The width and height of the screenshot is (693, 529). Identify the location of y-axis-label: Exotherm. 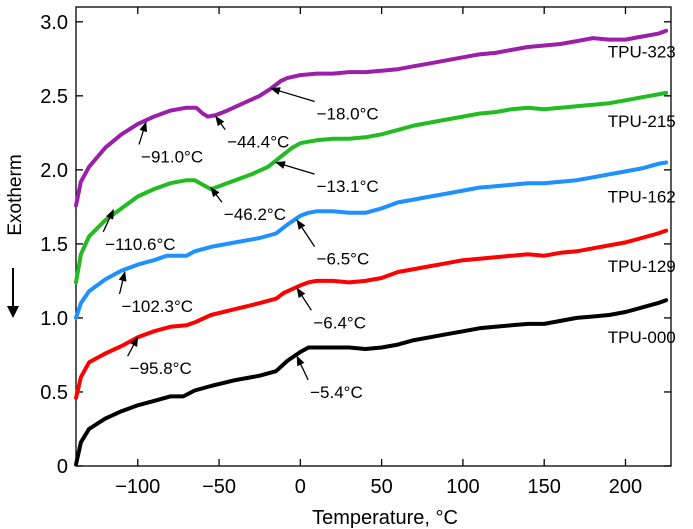
(15, 194).